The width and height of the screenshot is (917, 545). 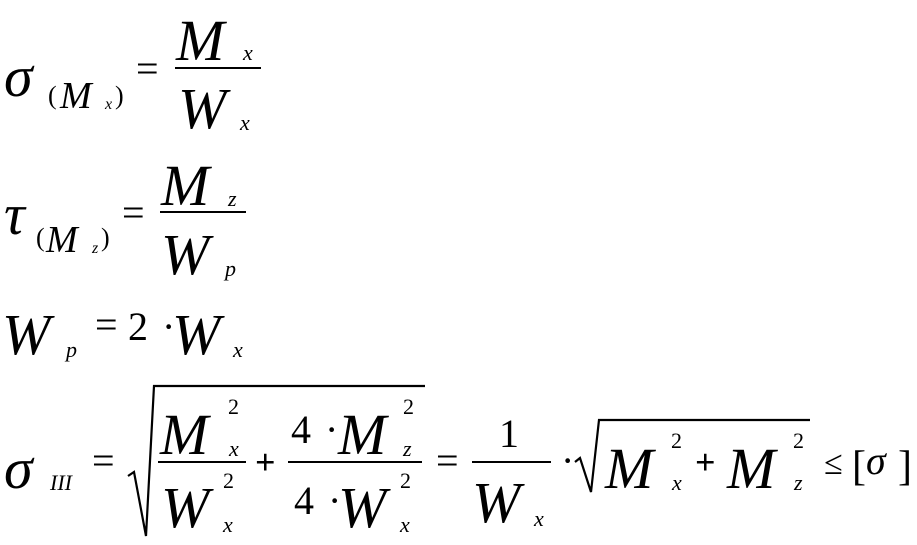 What do you see at coordinates (408, 406) in the screenshot?
I see `f4-b-num-sup: 2` at bounding box center [408, 406].